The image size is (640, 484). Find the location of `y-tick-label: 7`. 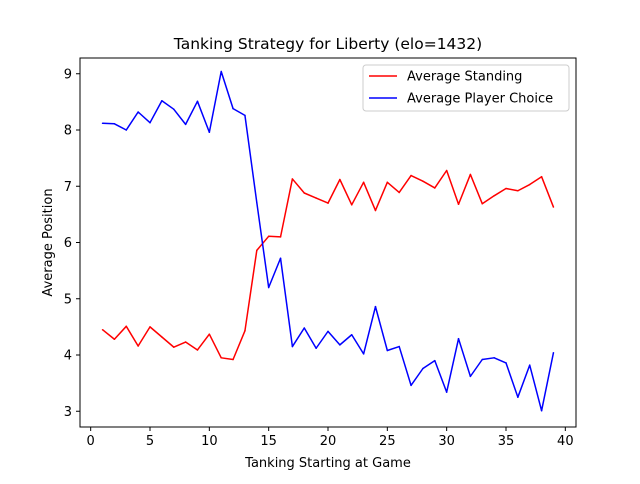

y-tick-label: 7 is located at coordinates (68, 187).